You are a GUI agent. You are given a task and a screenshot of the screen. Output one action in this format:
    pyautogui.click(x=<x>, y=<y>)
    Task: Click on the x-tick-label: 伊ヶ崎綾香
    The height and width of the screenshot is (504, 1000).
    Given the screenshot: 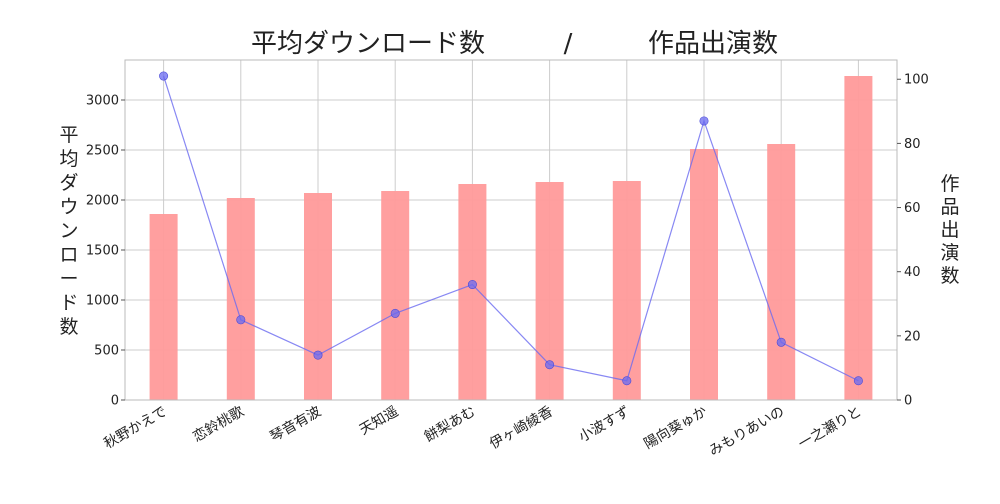 What is the action you would take?
    pyautogui.click(x=521, y=428)
    